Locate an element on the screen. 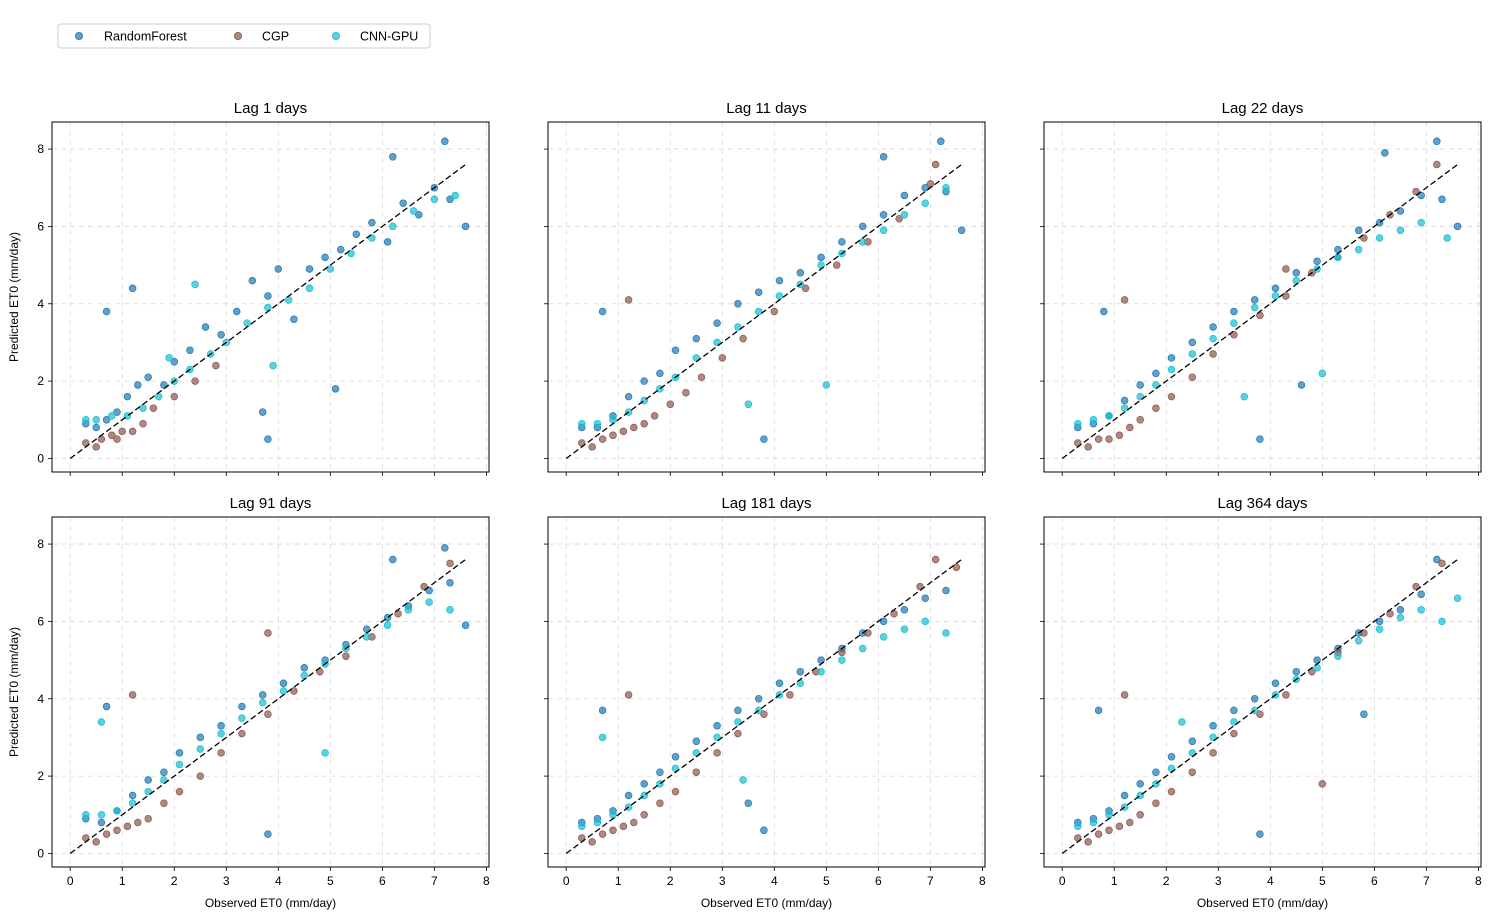 Image resolution: width=1500 pixels, height=922 pixels. subplot-title: Lag 22 days is located at coordinates (1263, 108).